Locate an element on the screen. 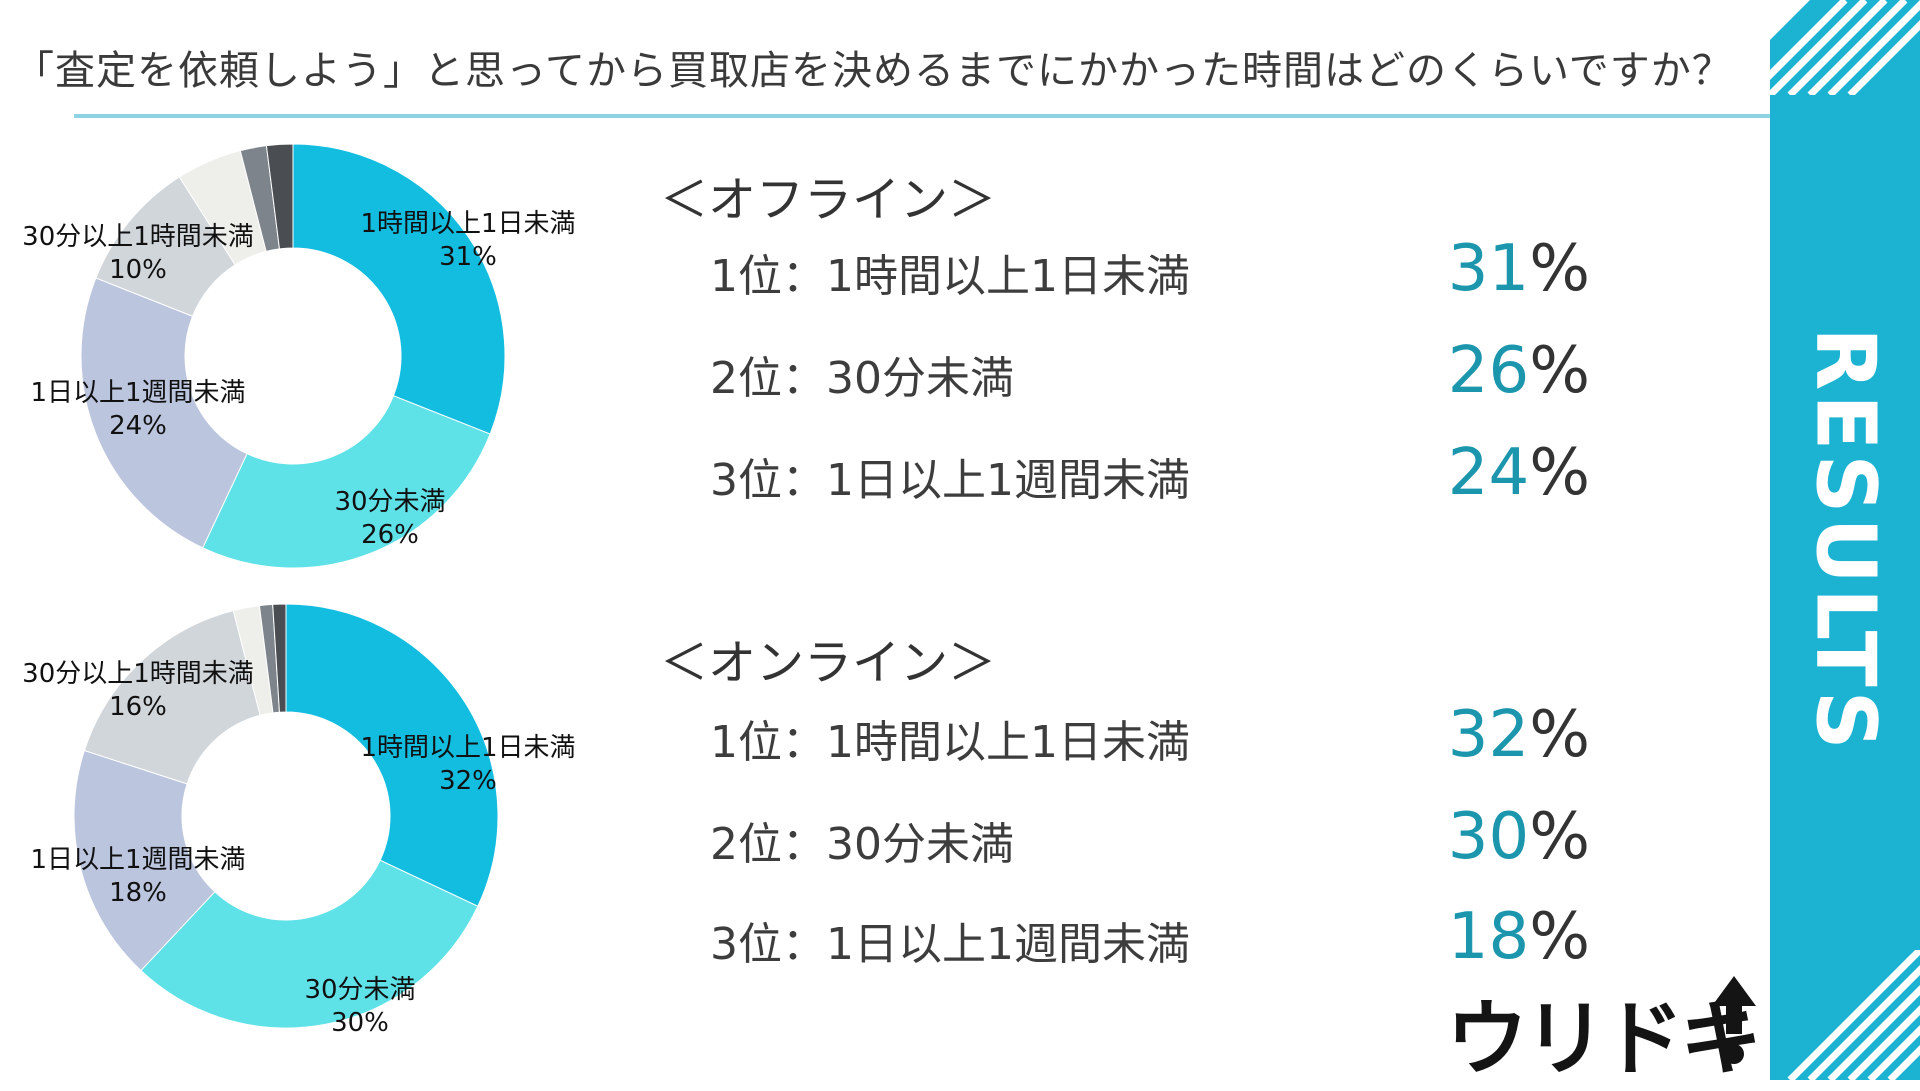  rank-value: 32% is located at coordinates (1519, 735).